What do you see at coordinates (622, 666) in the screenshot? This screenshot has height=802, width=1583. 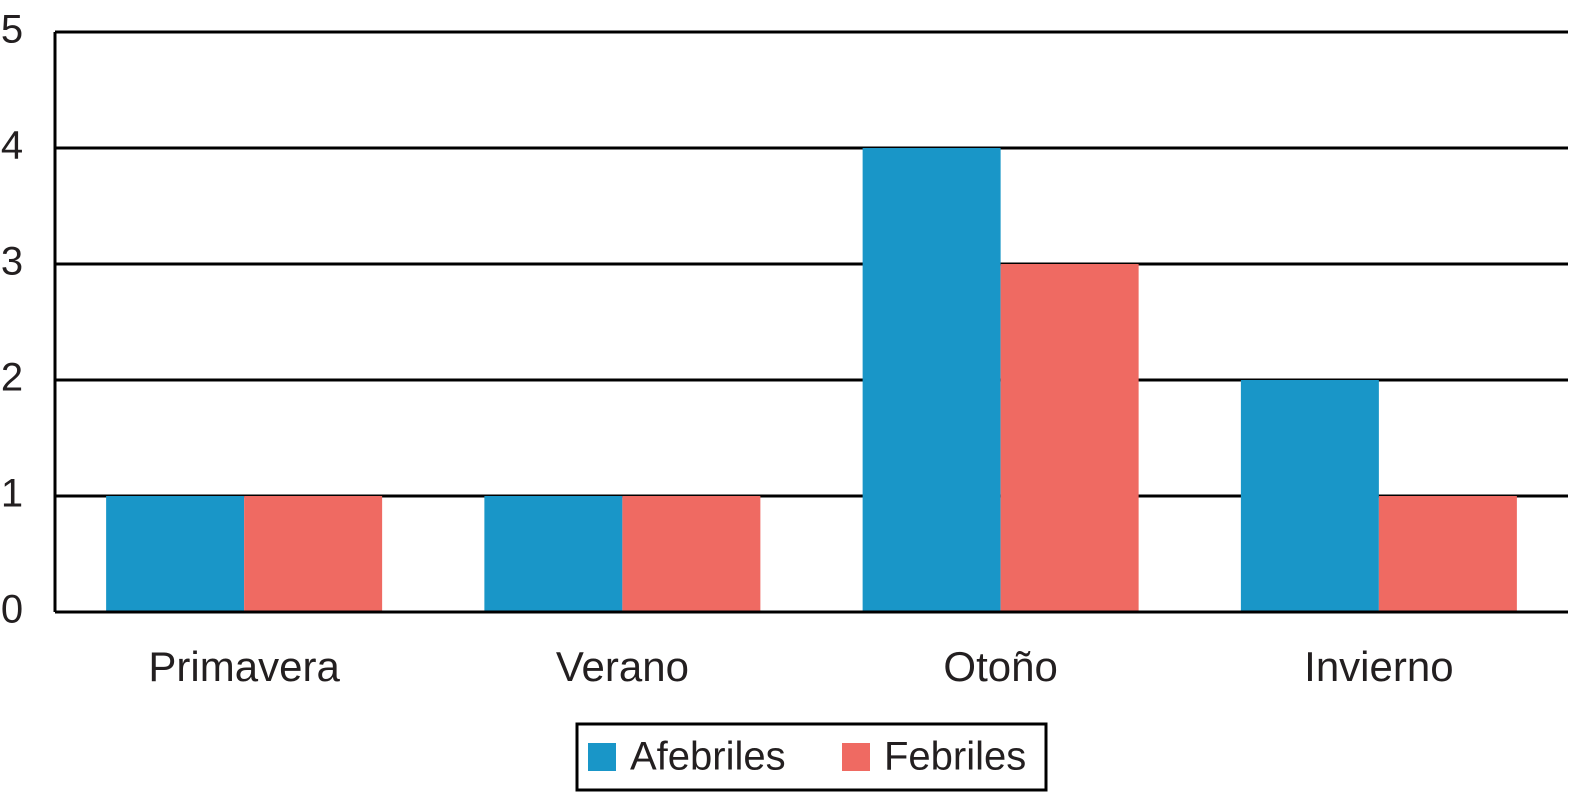 I see `x-tick-label: Verano` at bounding box center [622, 666].